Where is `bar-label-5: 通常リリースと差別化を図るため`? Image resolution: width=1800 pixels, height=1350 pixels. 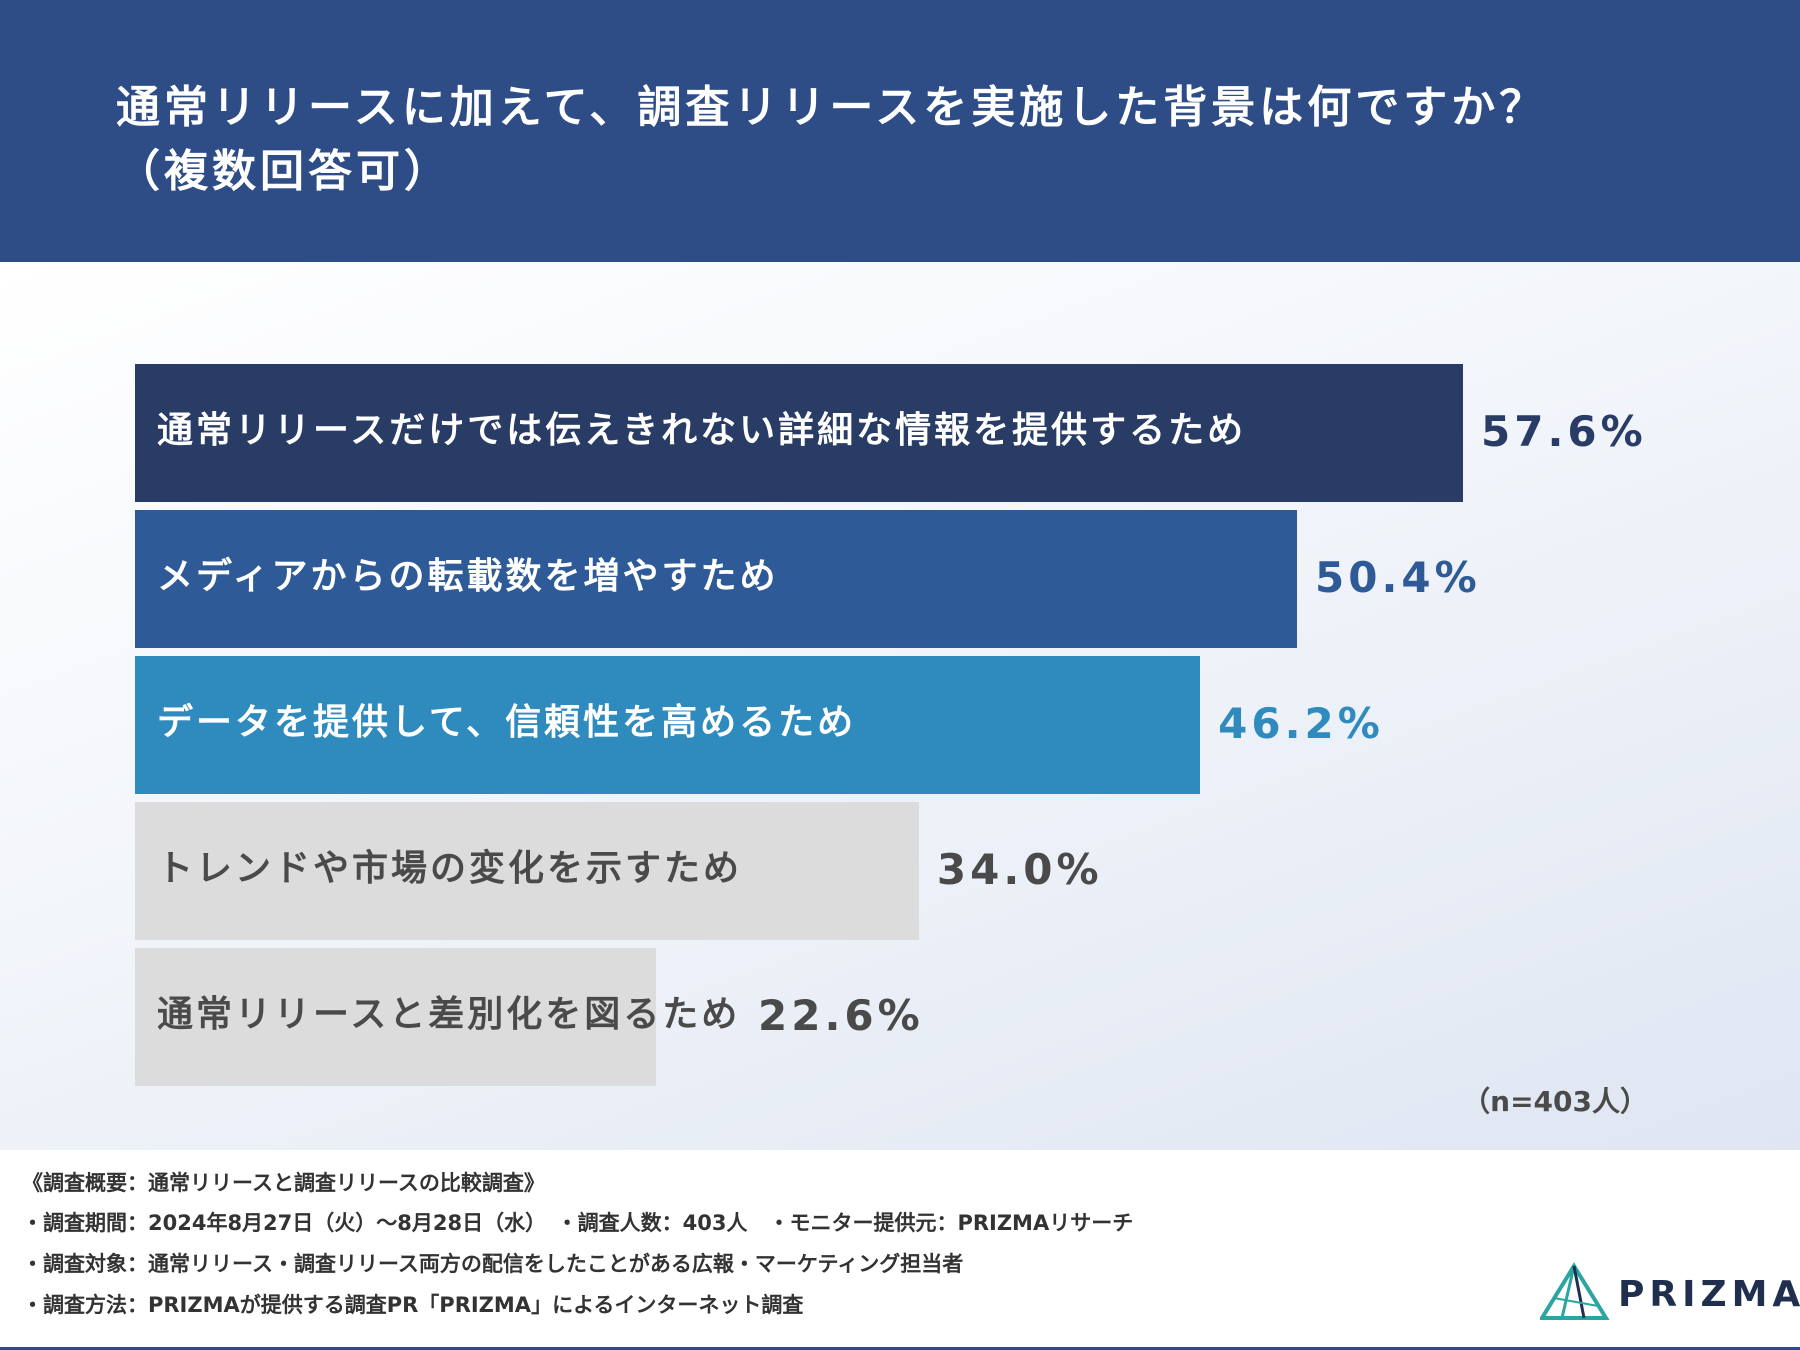 bar-label-5: 通常リリースと差別化を図るため is located at coordinates (449, 1014).